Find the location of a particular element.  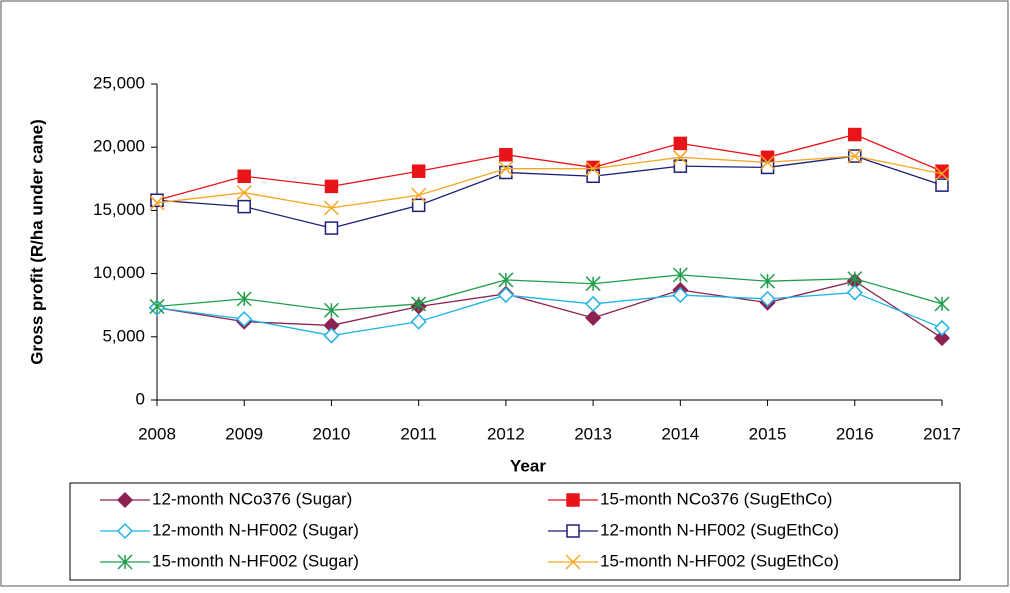

y-tick-label: 20,000 is located at coordinates (119, 146).